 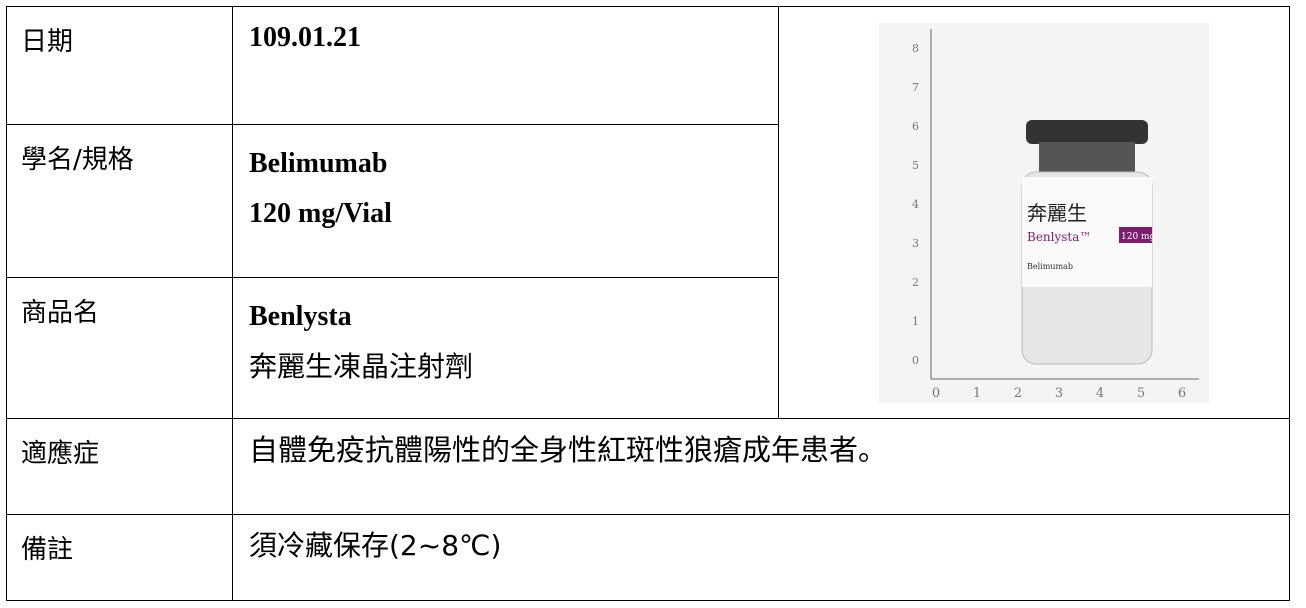 I want to click on vial-label-text: 奔麗生, so click(x=1057, y=213).